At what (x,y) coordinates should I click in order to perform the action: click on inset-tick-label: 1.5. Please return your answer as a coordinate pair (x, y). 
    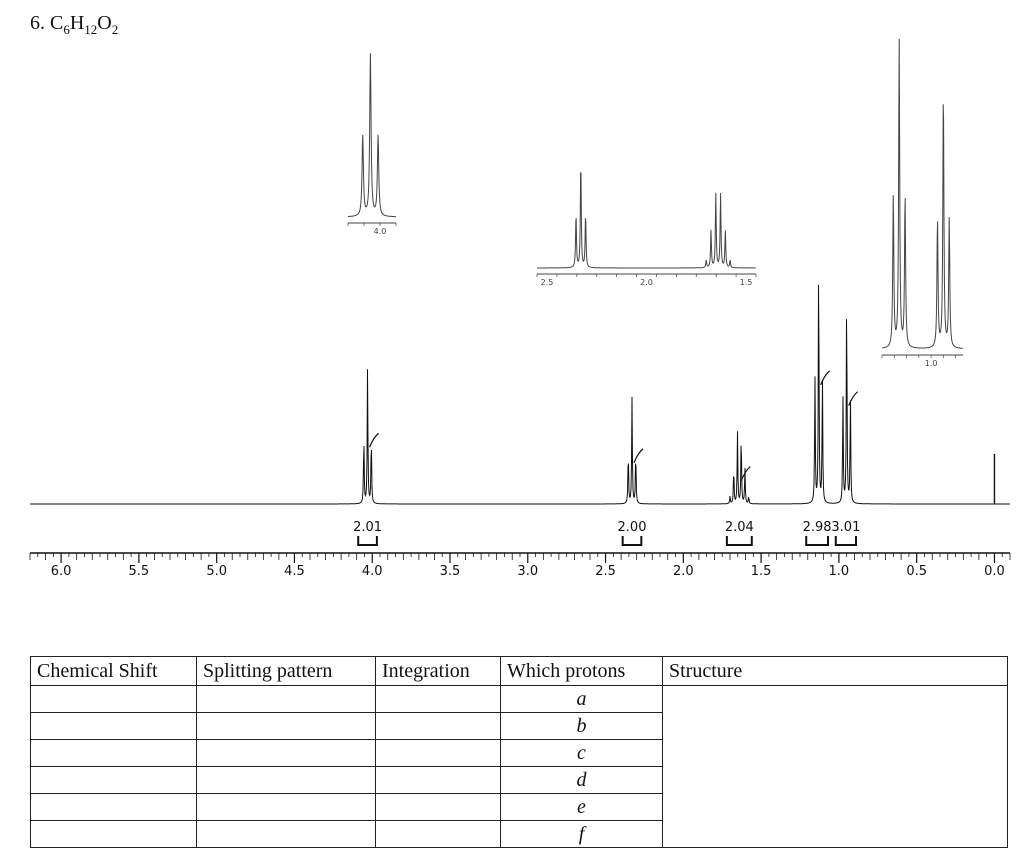
    Looking at the image, I should click on (746, 282).